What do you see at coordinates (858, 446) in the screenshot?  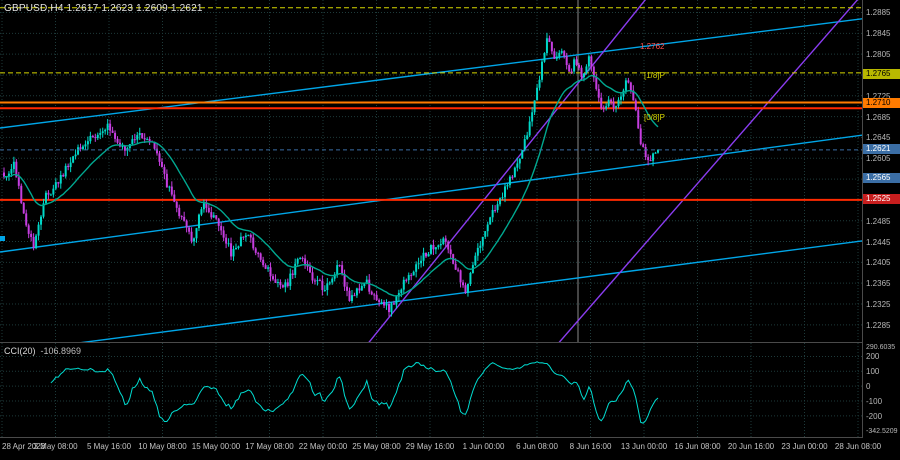 I see `time-label: 28 Jun 08:00` at bounding box center [858, 446].